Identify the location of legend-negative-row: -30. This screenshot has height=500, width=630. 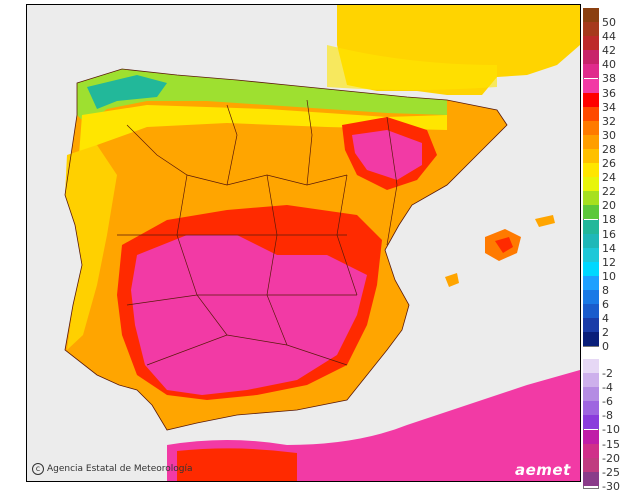
(606, 482).